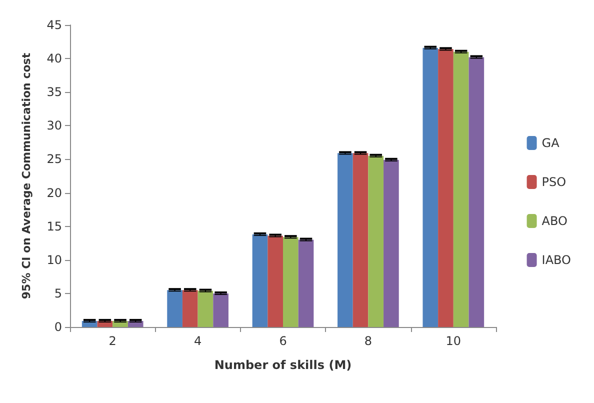 The height and width of the screenshot is (403, 594). Describe the element at coordinates (112, 341) in the screenshot. I see `x-tick-label: 2` at that location.